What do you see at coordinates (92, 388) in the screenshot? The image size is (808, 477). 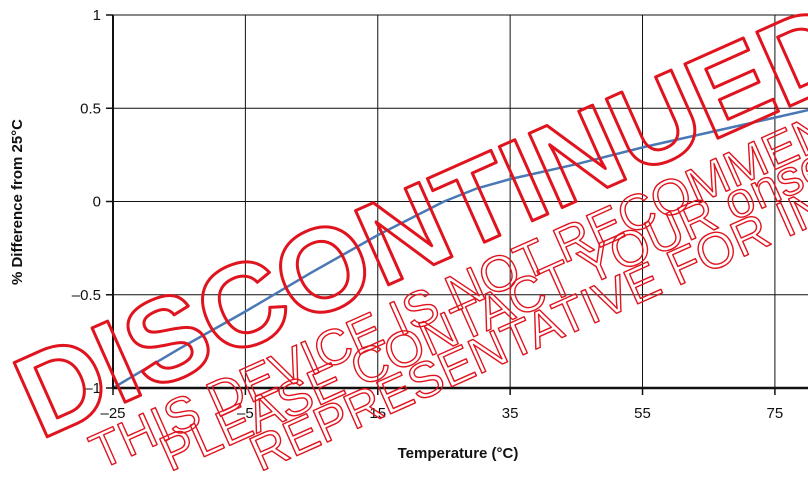 I see `y-tick-label: –1` at bounding box center [92, 388].